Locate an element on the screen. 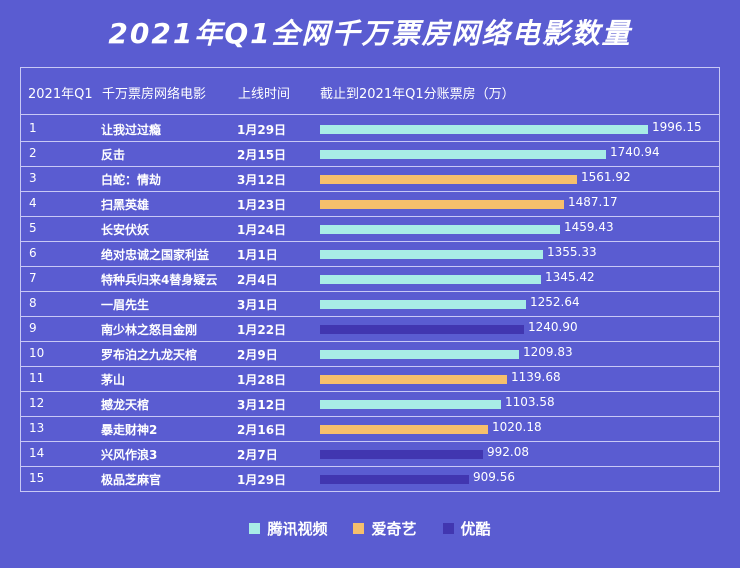 Image resolution: width=740 pixels, height=568 pixels. movie-name-cell: 特种兵归来4替身疑云 is located at coordinates (159, 280).